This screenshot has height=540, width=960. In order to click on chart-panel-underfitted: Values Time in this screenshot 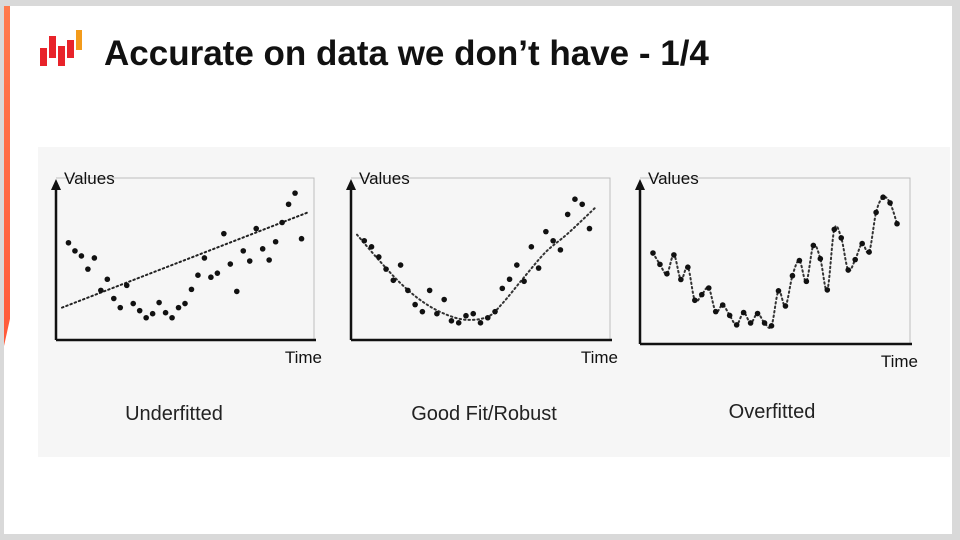, I will do `click(186, 268)`.